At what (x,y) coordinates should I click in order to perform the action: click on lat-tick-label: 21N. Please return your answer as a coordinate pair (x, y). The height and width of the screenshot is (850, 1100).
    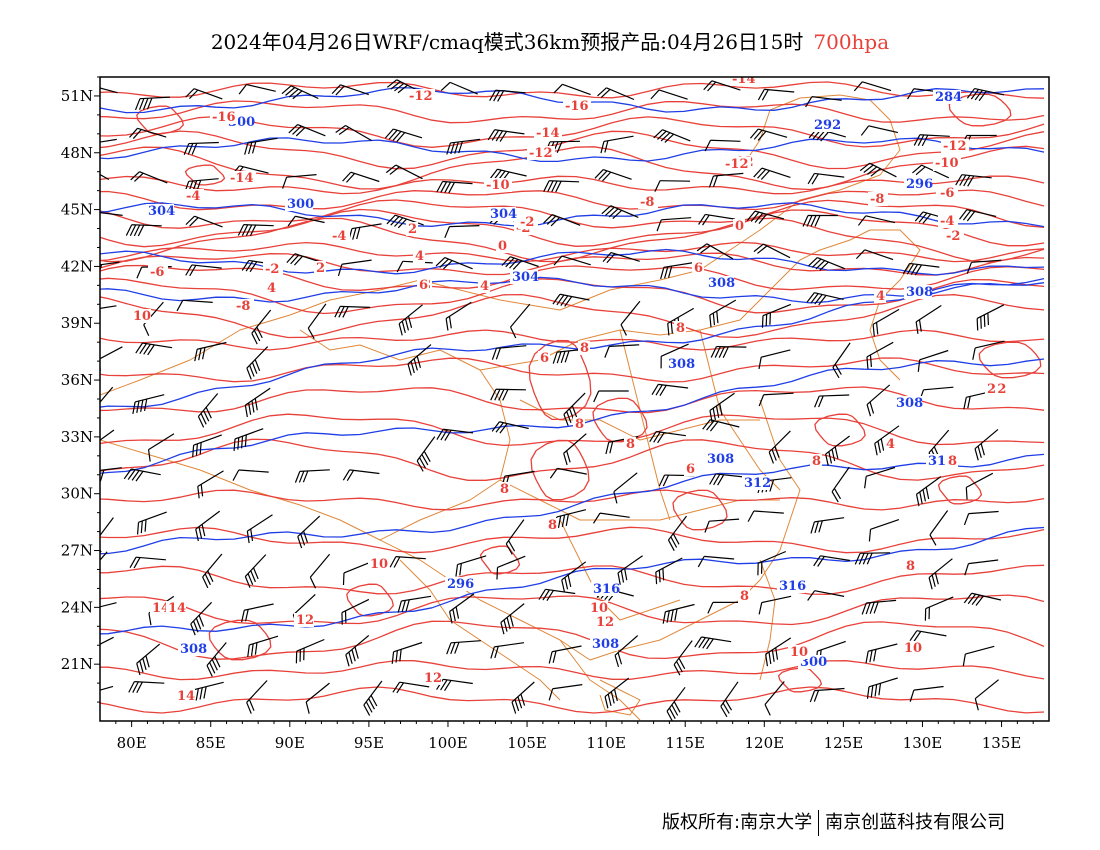
    Looking at the image, I should click on (77, 664).